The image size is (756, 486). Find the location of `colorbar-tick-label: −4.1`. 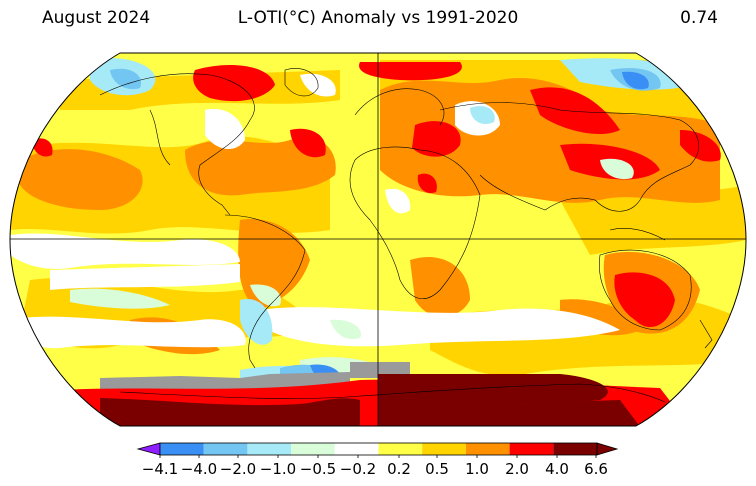

colorbar-tick-label: −4.1 is located at coordinates (160, 469).